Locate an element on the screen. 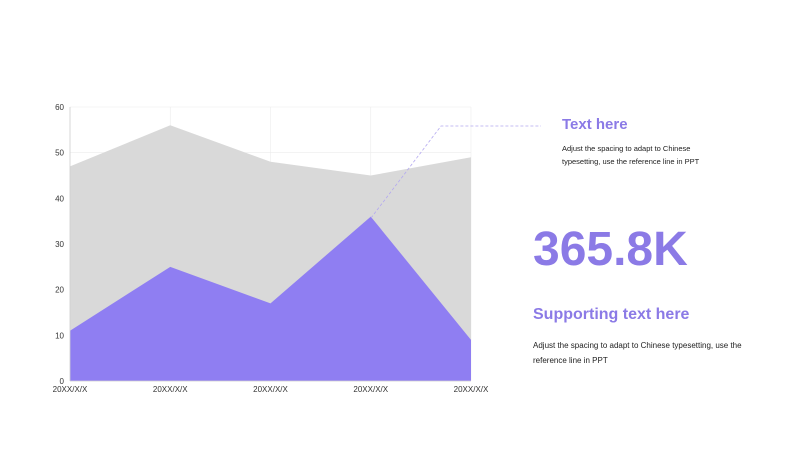 This screenshot has width=800, height=450. y-tick-label: 40 is located at coordinates (59, 198).